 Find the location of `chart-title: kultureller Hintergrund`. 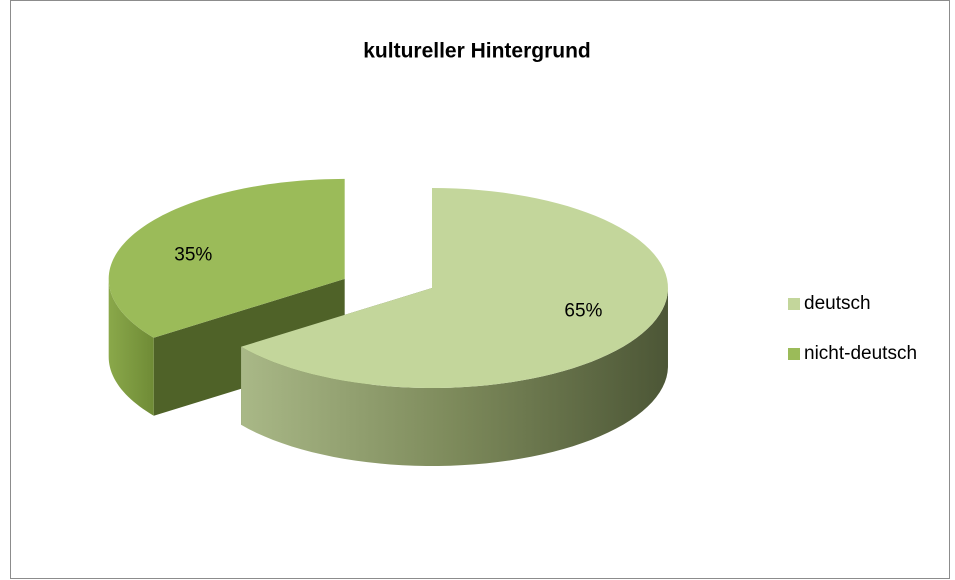

chart-title: kultureller Hintergrund is located at coordinates (477, 51).